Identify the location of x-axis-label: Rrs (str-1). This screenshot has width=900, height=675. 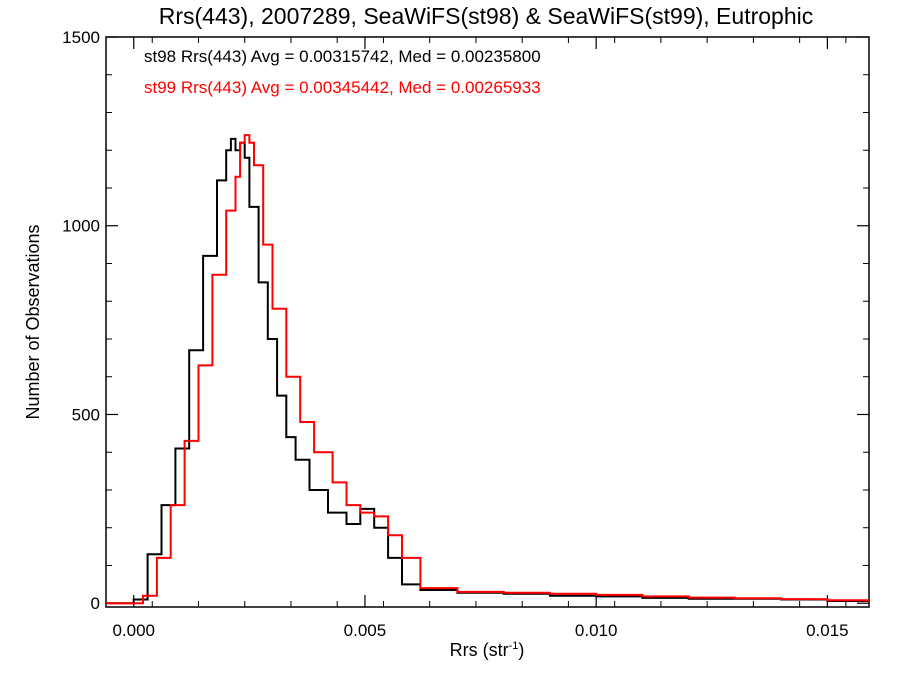
(487, 650).